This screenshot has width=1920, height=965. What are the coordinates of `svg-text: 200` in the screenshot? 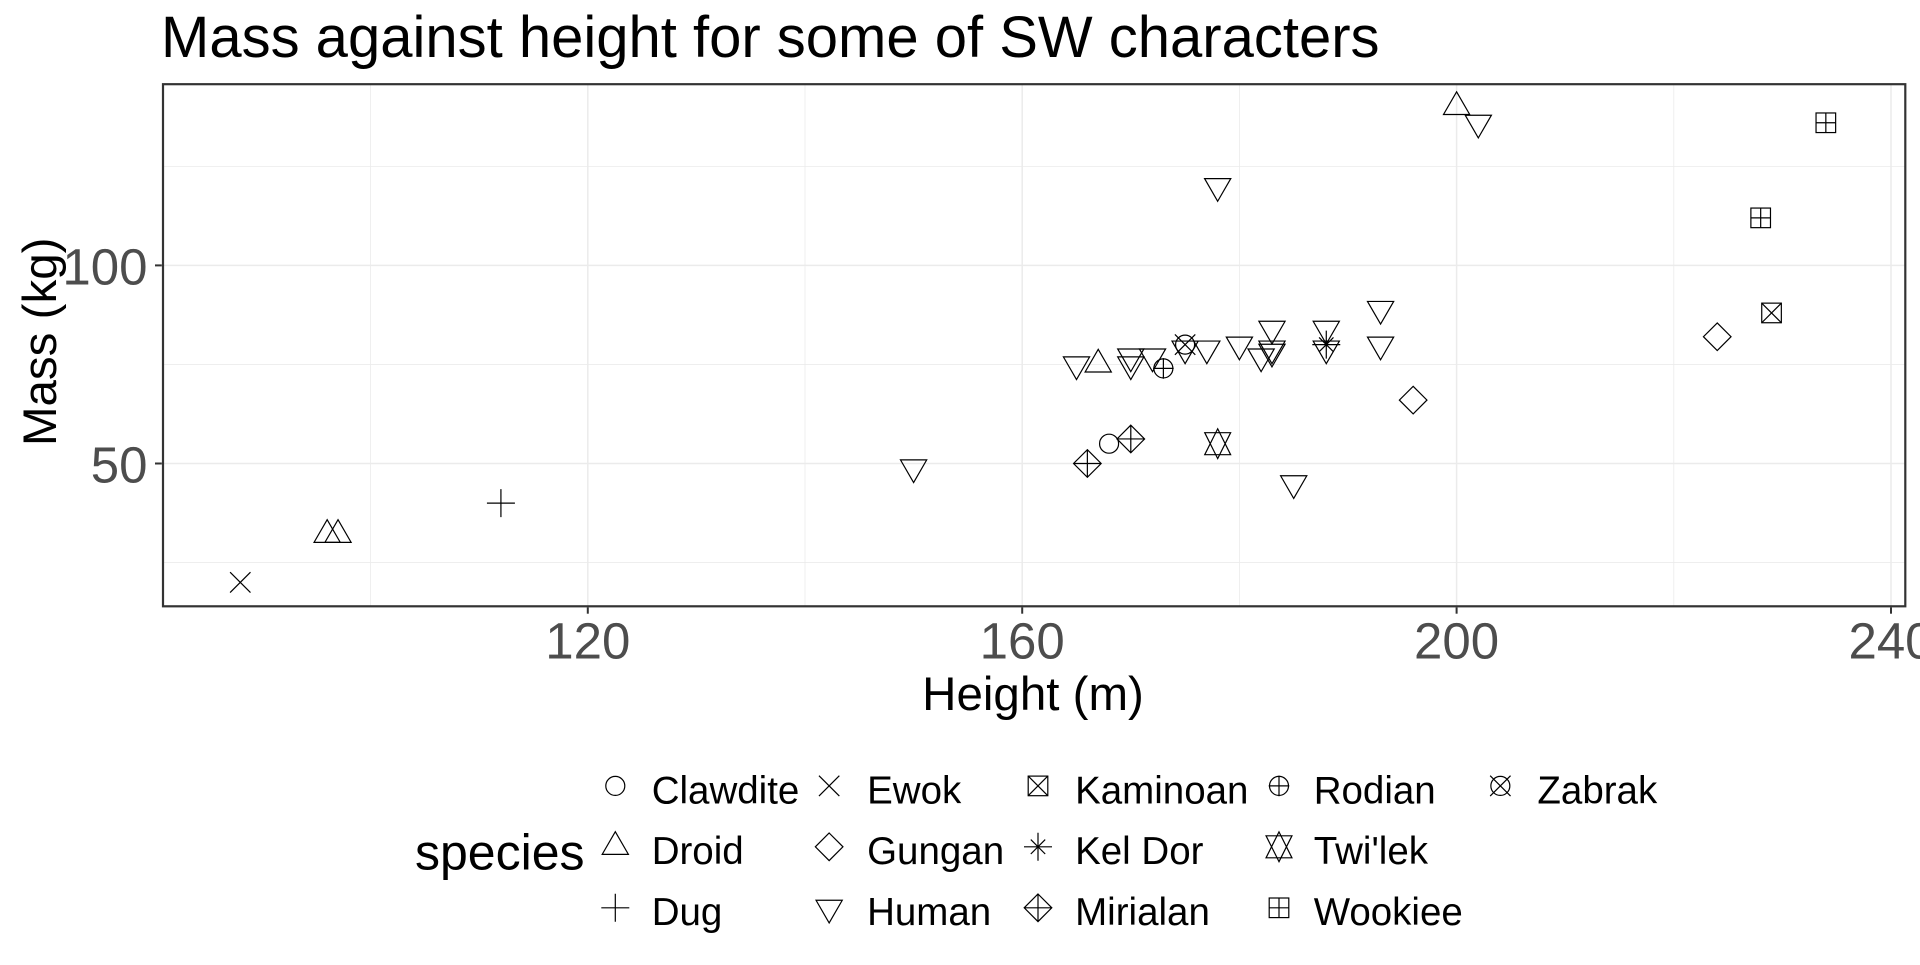 It's located at (1456, 640).